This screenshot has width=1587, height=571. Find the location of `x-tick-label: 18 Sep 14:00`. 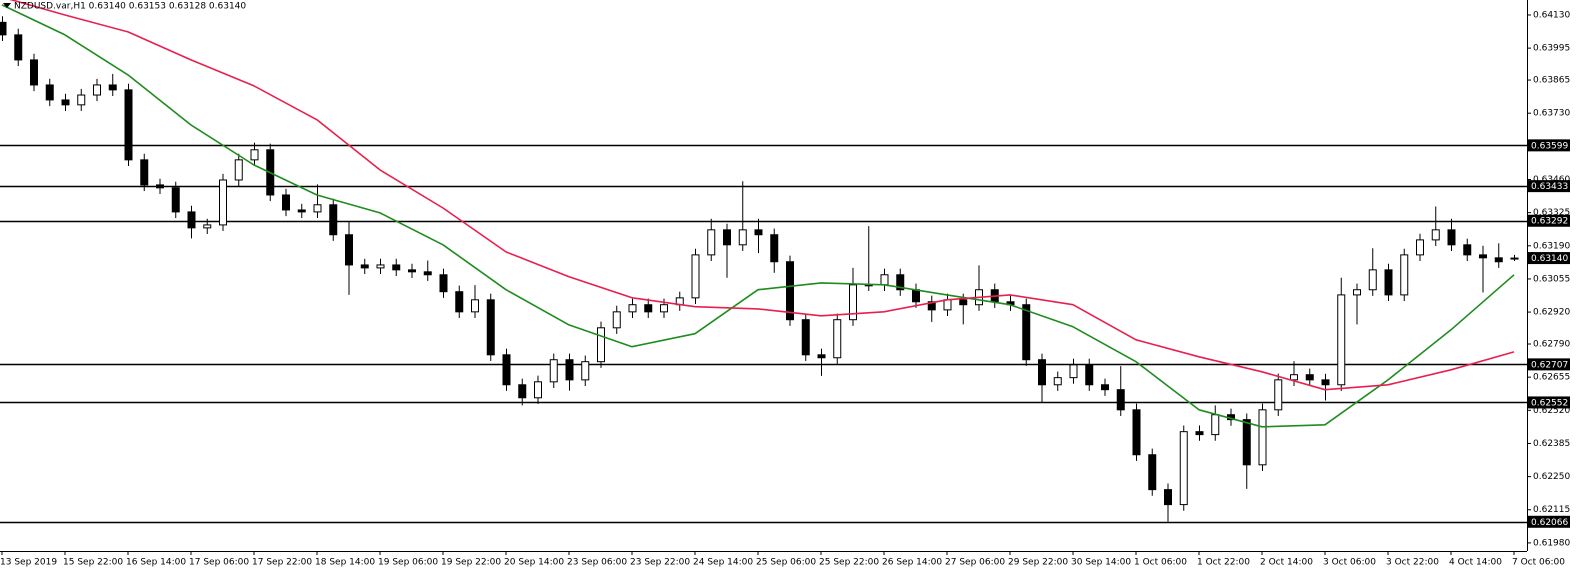

x-tick-label: 18 Sep 14:00 is located at coordinates (345, 563).